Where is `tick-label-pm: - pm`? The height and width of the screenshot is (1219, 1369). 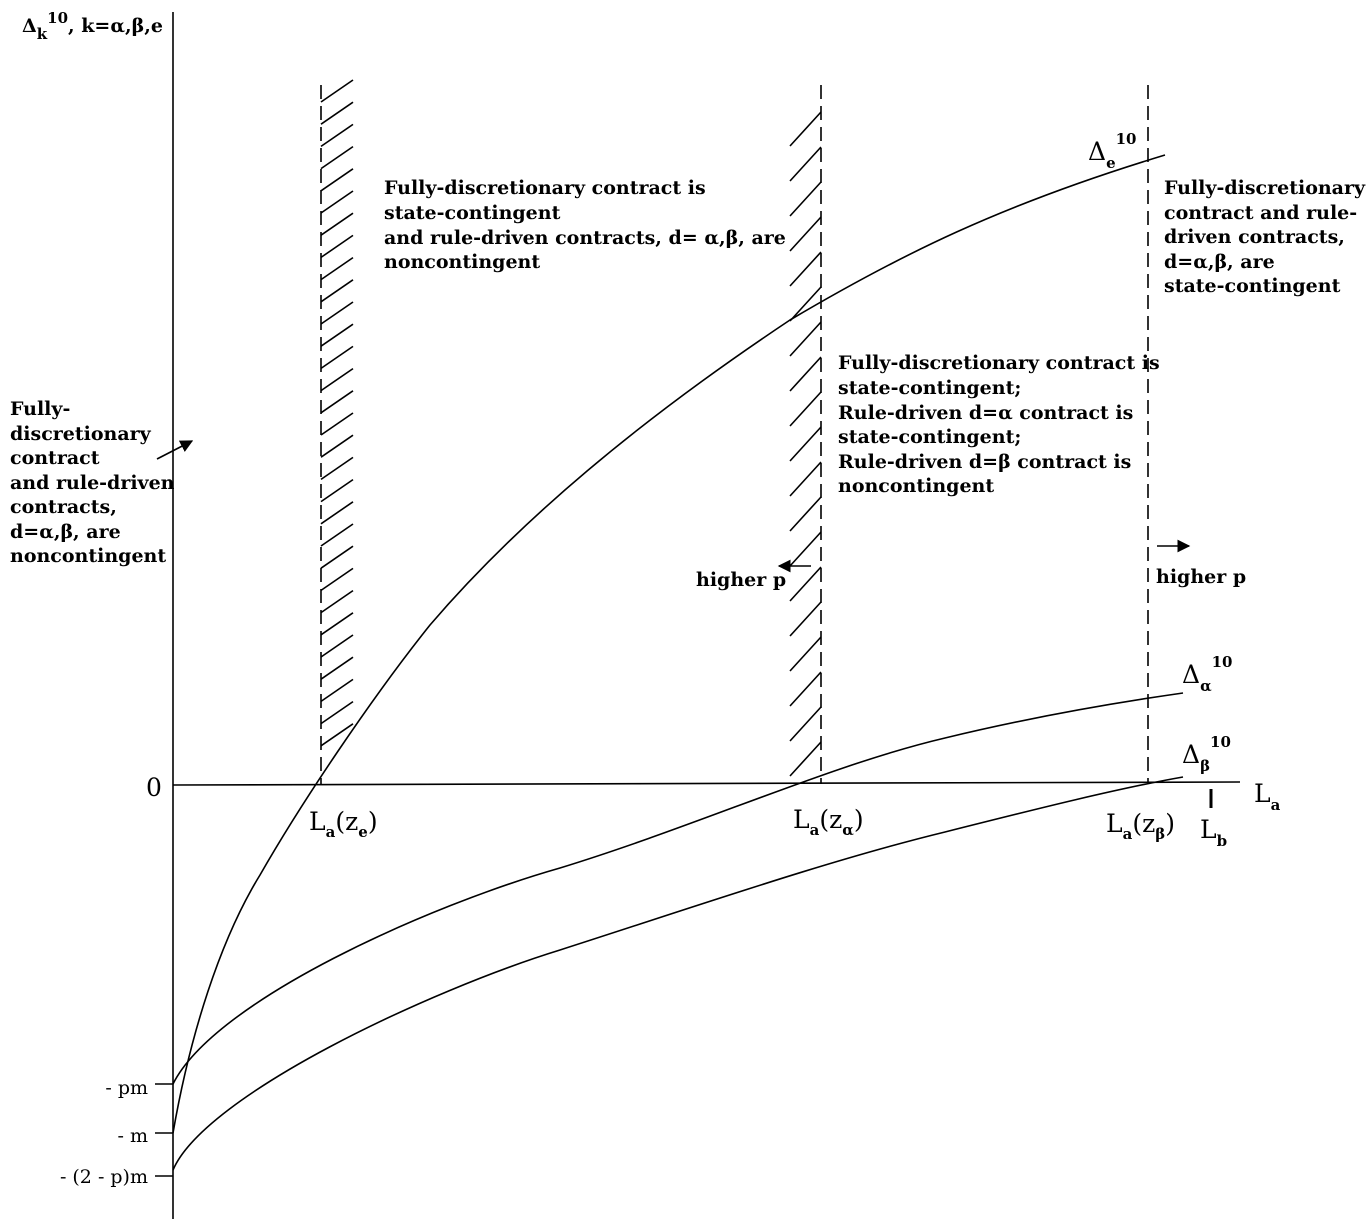
tick-label-pm: - pm is located at coordinates (126, 1088).